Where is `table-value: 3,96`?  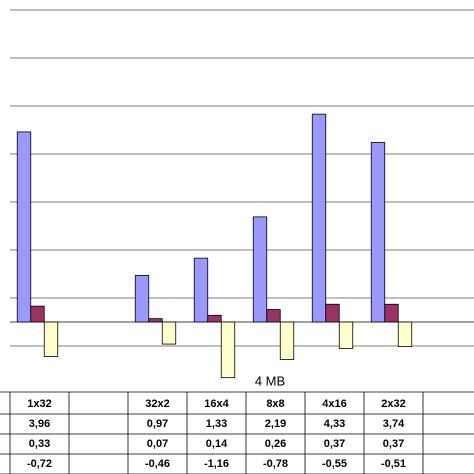
table-value: 3,96 is located at coordinates (39, 424).